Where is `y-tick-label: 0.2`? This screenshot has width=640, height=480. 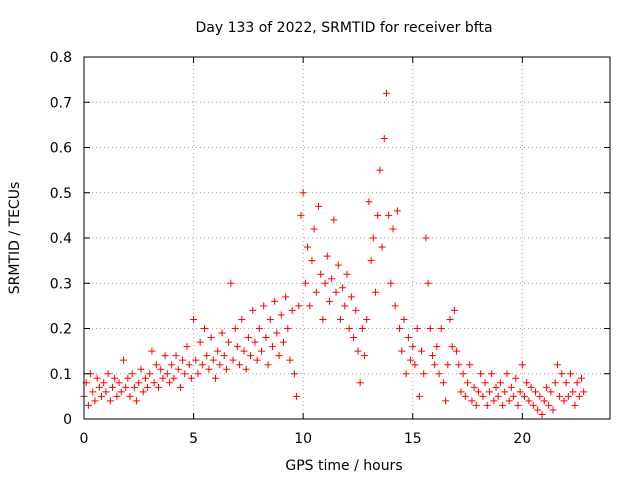 y-tick-label: 0.2 is located at coordinates (61, 330).